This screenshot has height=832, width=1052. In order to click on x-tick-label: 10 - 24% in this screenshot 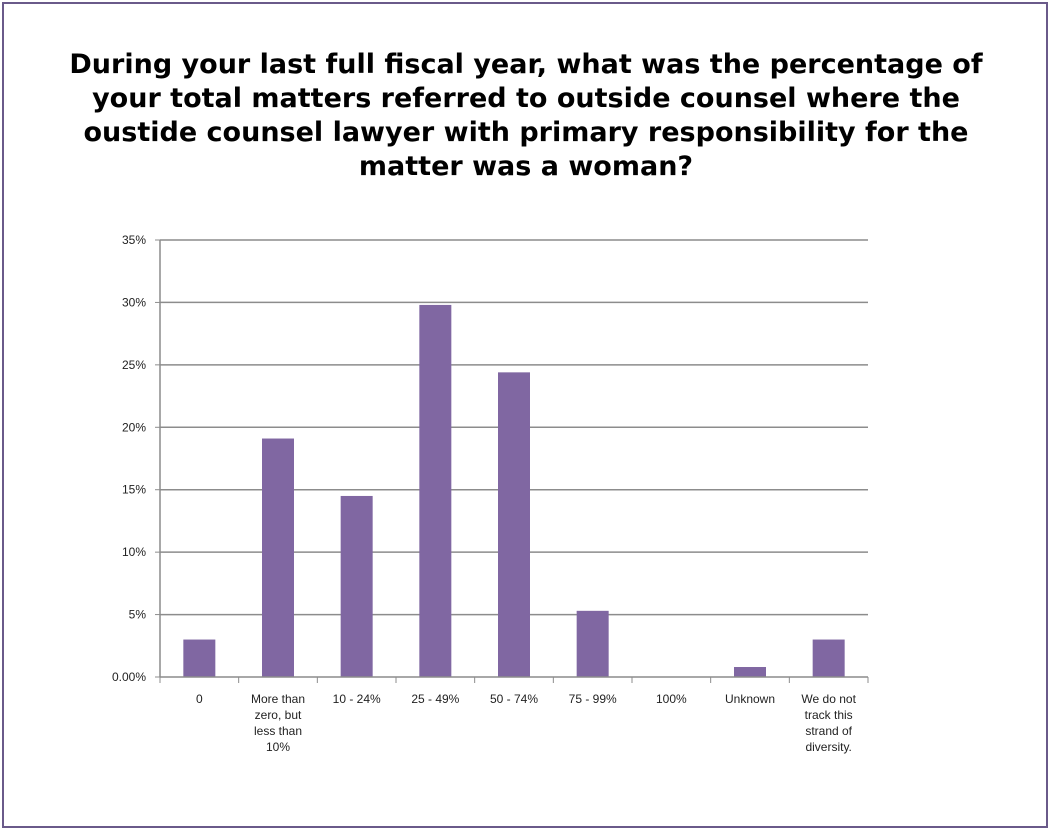, I will do `click(357, 699)`.